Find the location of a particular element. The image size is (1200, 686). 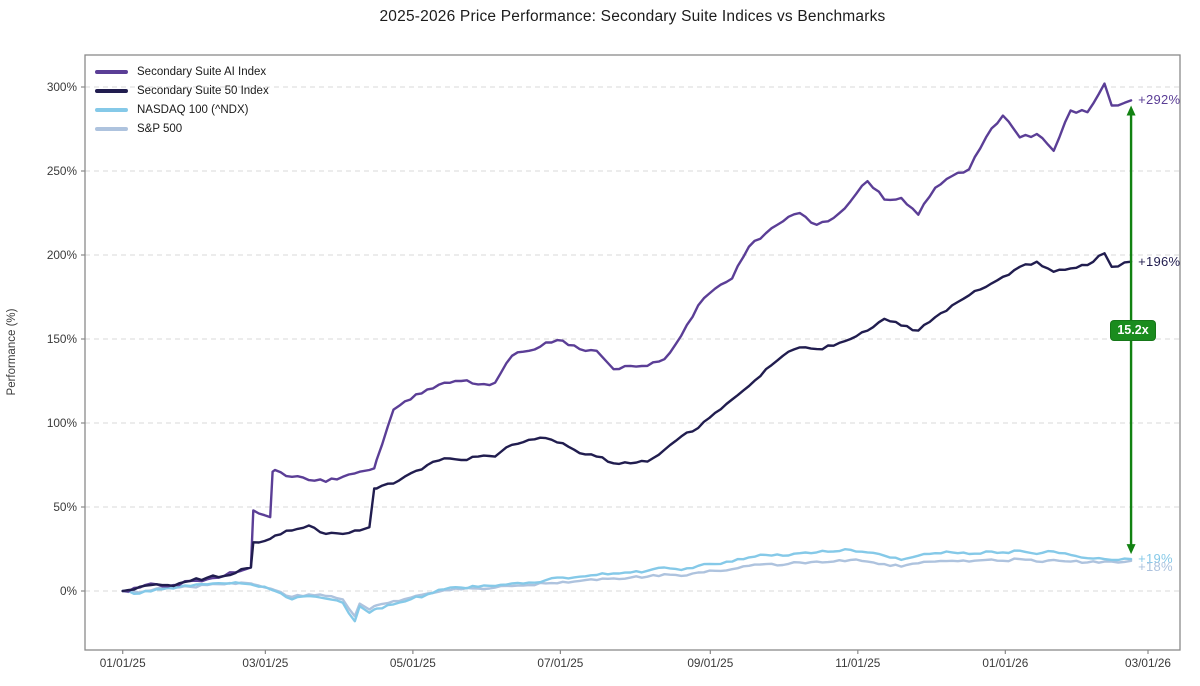

legend-item-sp500: S&P 500 is located at coordinates (182, 128).